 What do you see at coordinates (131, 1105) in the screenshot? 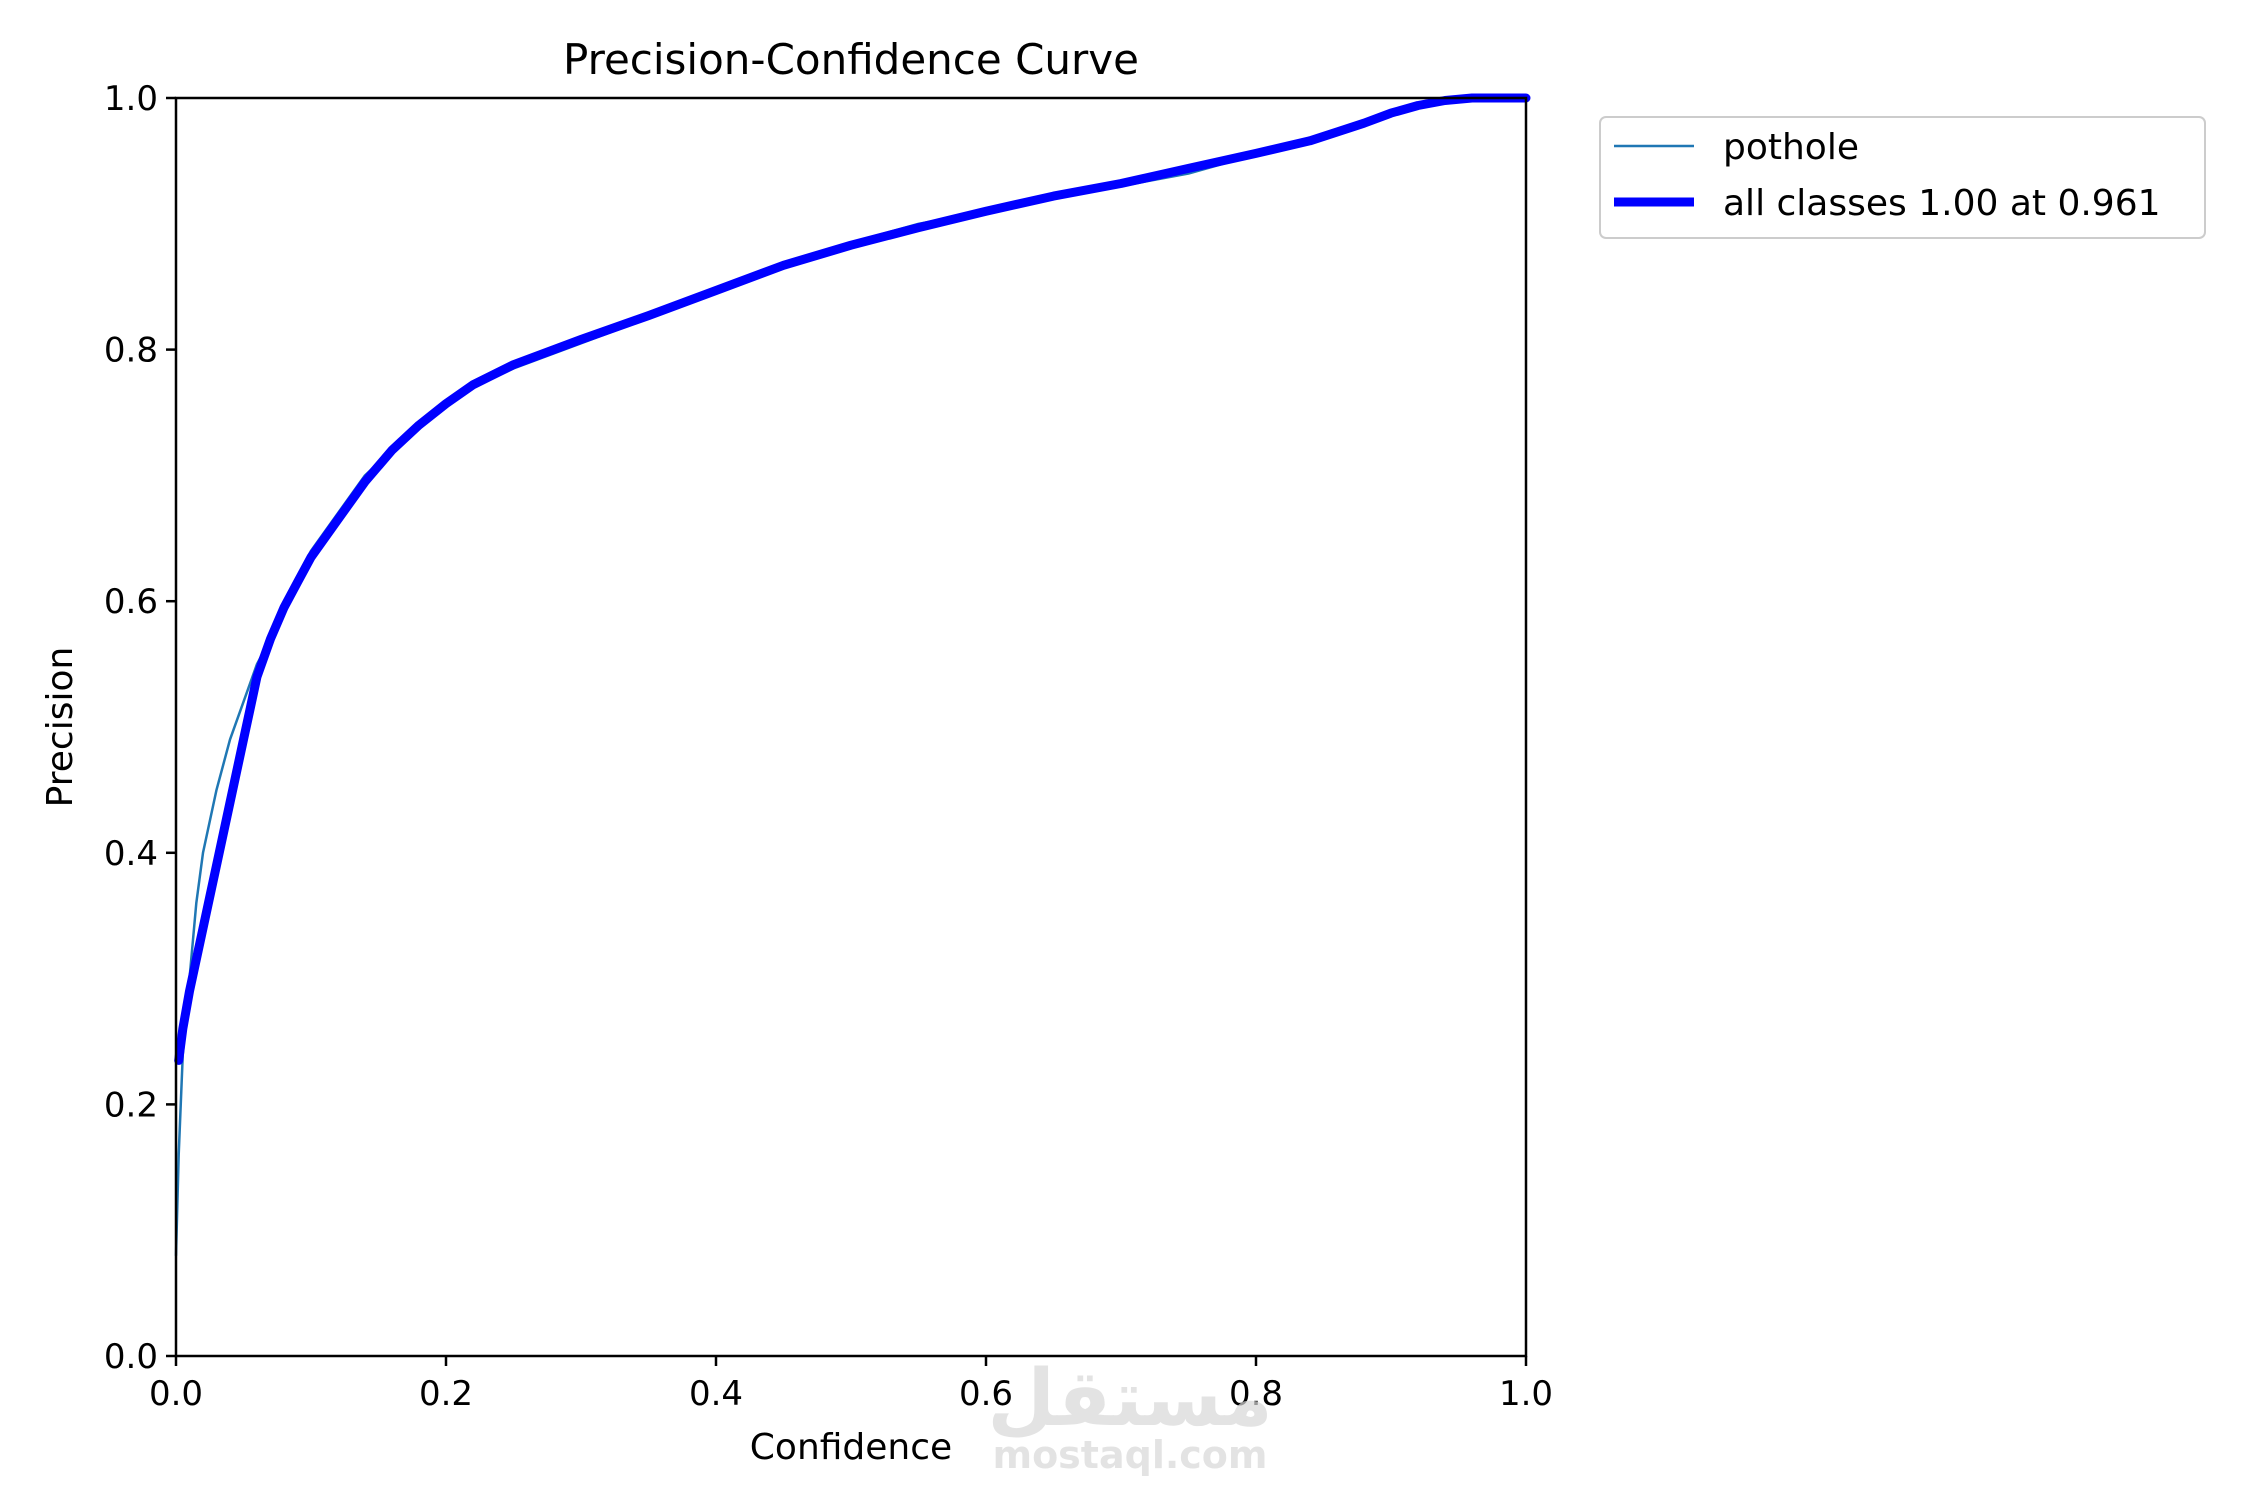
I see `y-tick-label: 0.2` at bounding box center [131, 1105].